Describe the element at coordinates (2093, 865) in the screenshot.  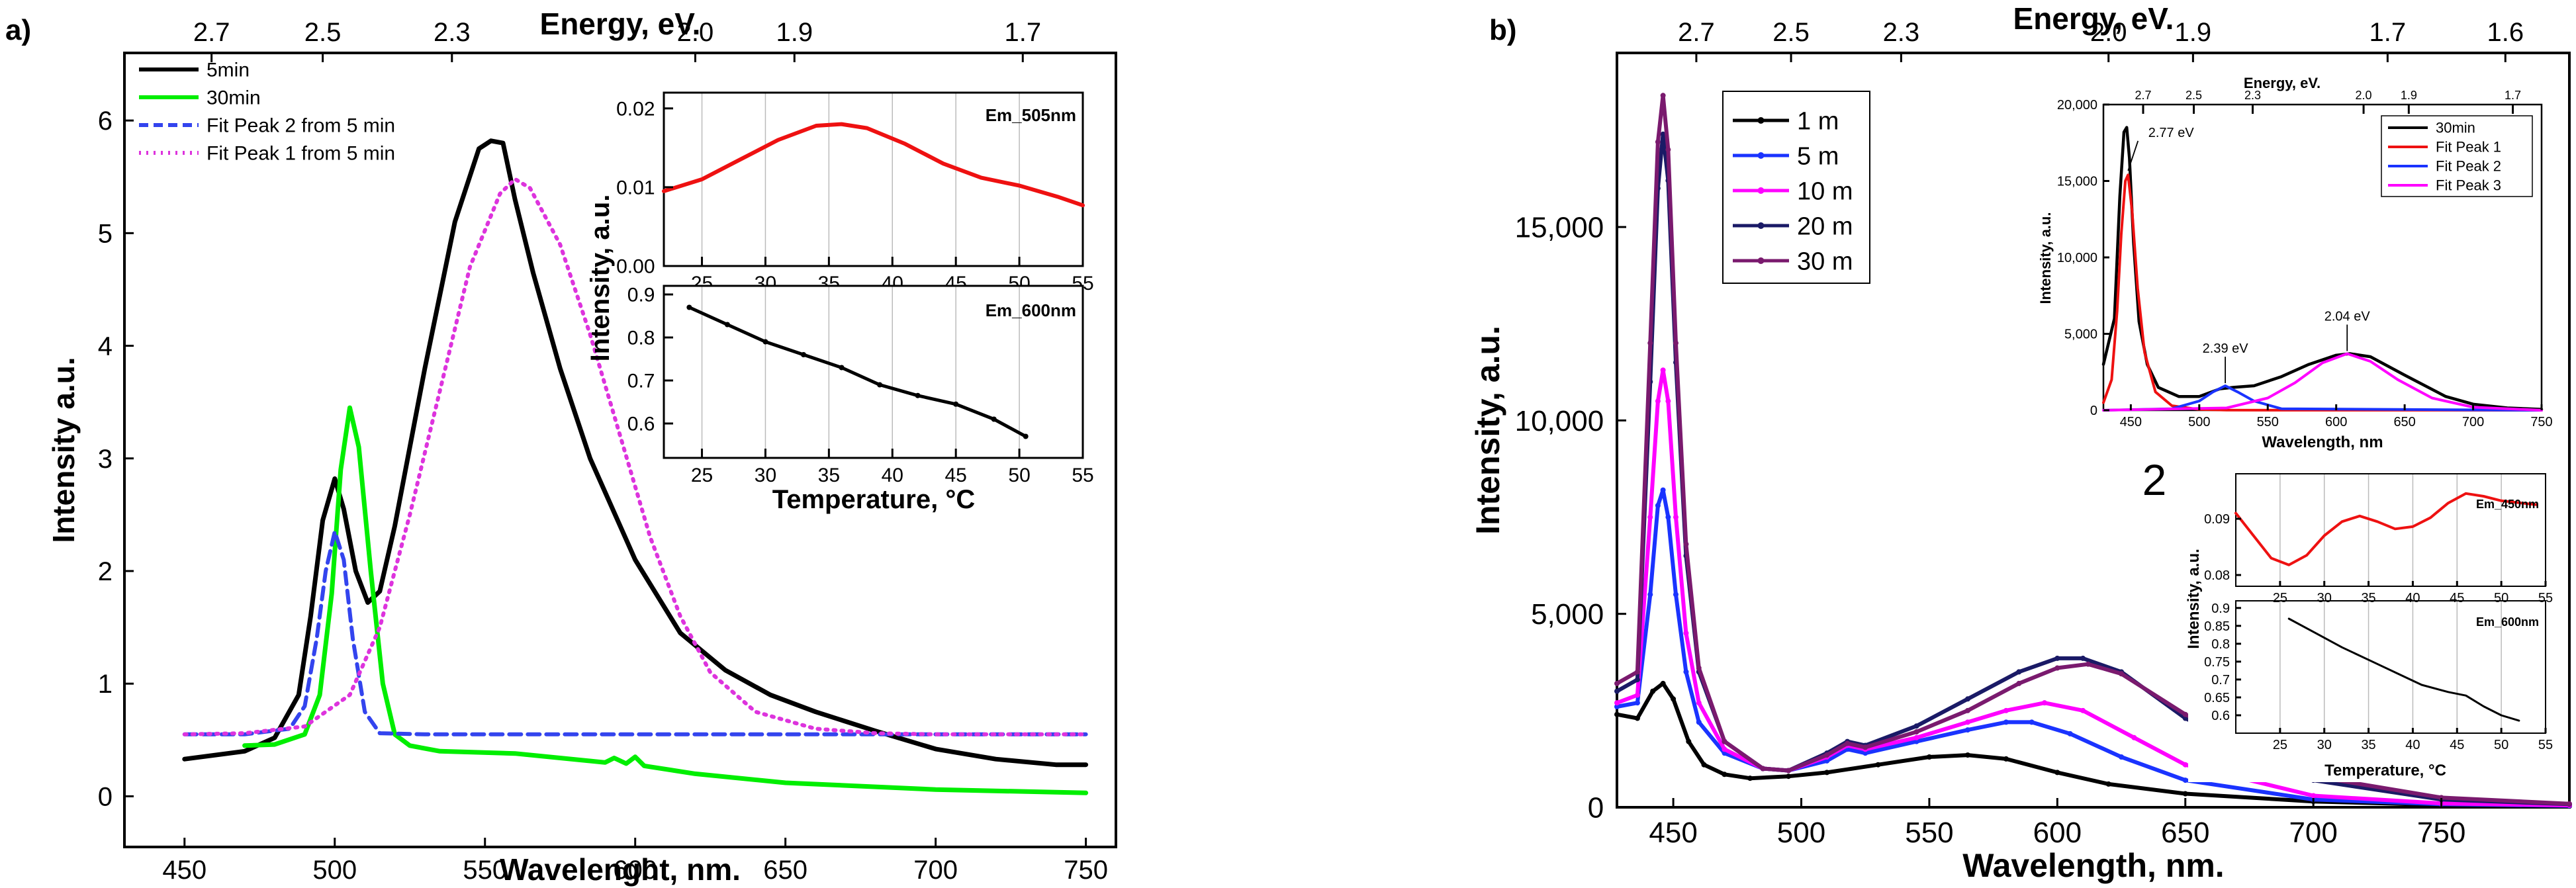
I see `x-axis-title: Wavelength, nm.` at that location.